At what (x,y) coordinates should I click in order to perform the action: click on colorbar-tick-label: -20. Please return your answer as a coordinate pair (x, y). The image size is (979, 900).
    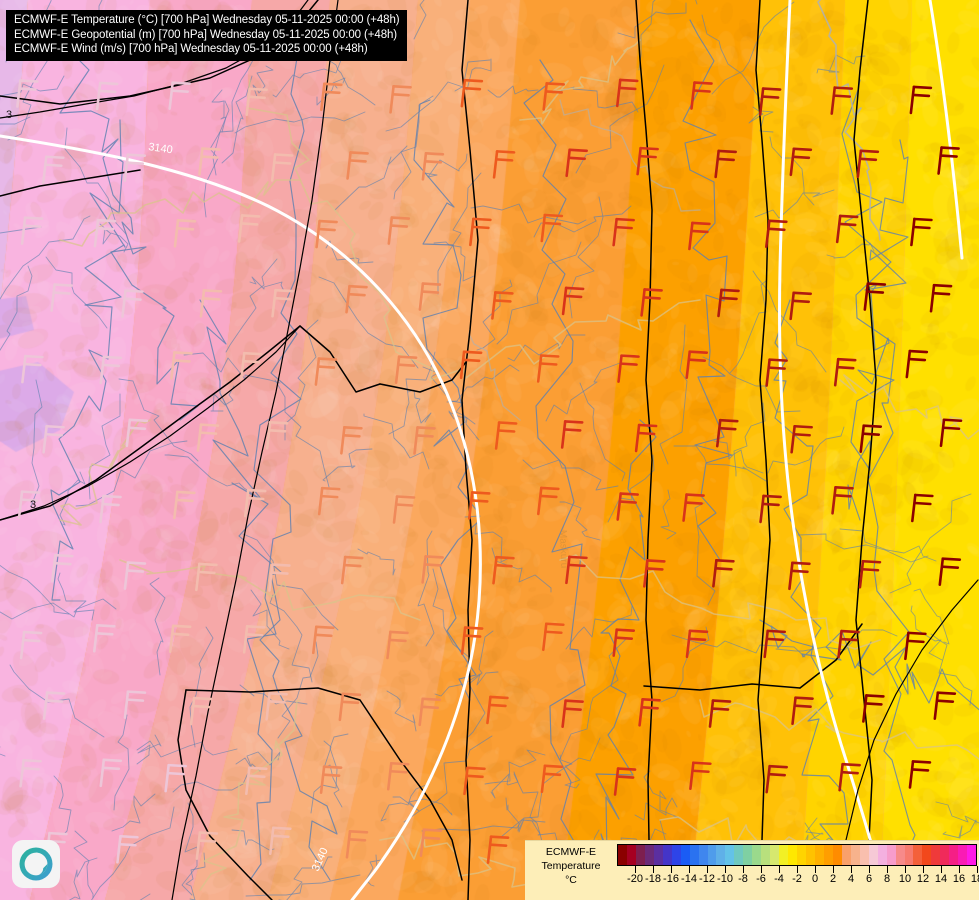
    Looking at the image, I should click on (635, 879).